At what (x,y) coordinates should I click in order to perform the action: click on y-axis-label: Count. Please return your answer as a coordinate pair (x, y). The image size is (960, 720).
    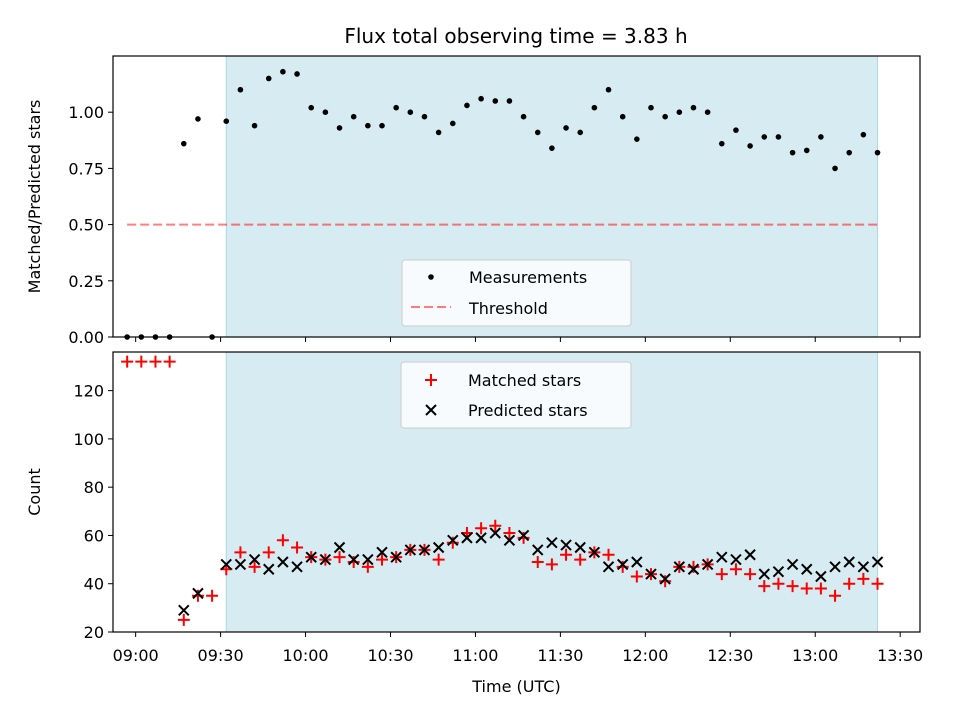
    Looking at the image, I should click on (34, 492).